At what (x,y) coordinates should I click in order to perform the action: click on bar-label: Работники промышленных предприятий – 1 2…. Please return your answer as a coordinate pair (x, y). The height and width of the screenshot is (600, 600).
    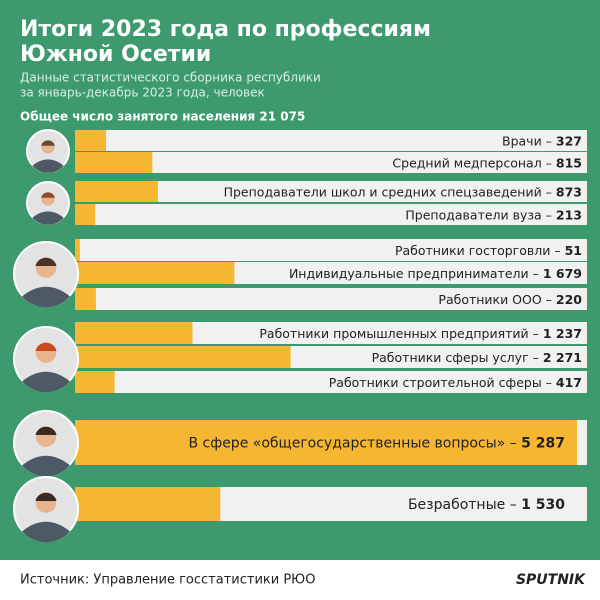
    Looking at the image, I should click on (420, 333).